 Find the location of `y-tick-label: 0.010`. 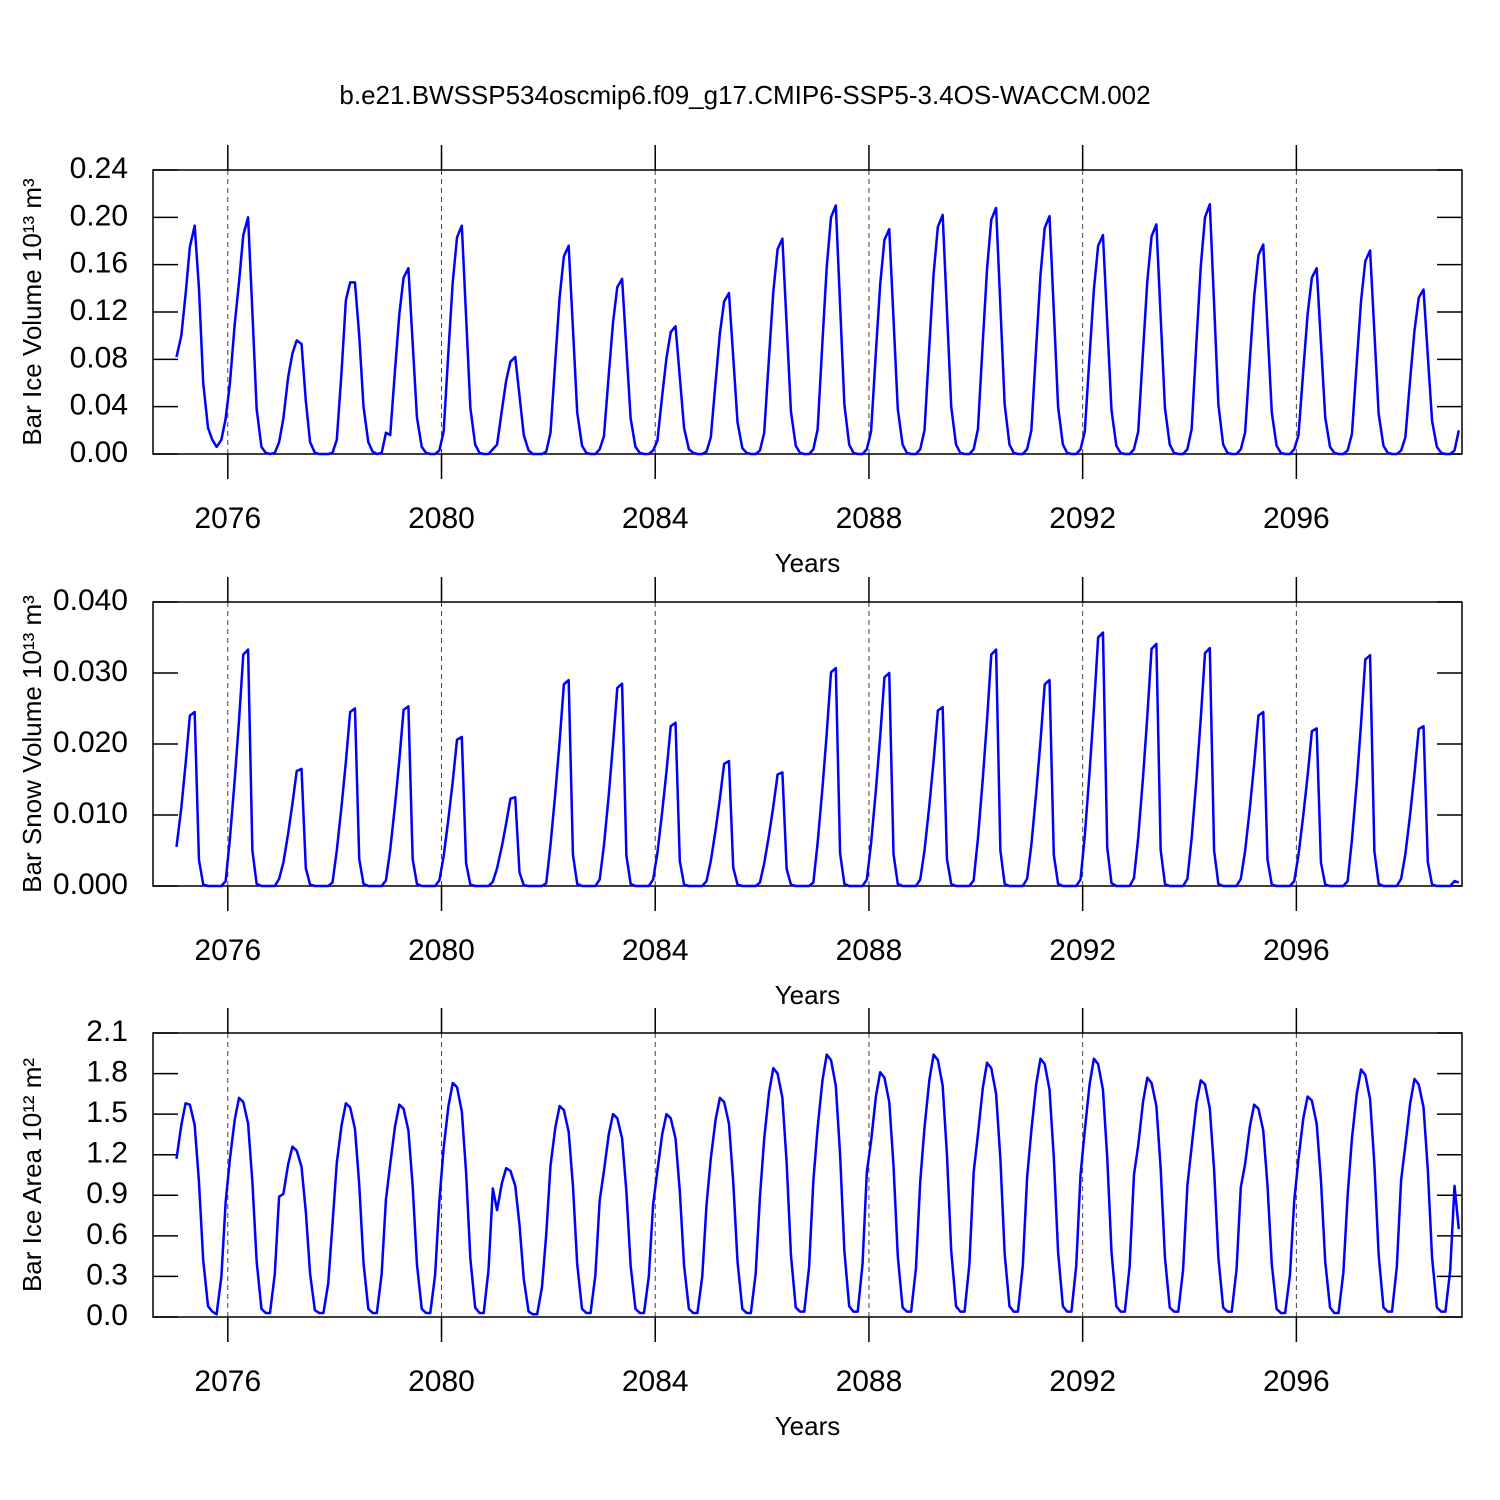

y-tick-label: 0.010 is located at coordinates (90, 813).